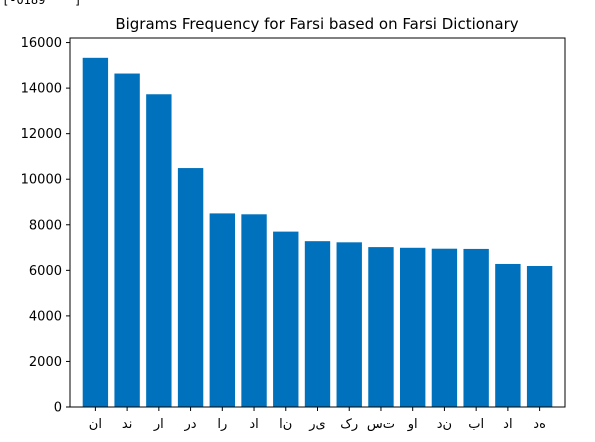 The height and width of the screenshot is (442, 595). I want to click on x-tick-label: ار, so click(158, 424).